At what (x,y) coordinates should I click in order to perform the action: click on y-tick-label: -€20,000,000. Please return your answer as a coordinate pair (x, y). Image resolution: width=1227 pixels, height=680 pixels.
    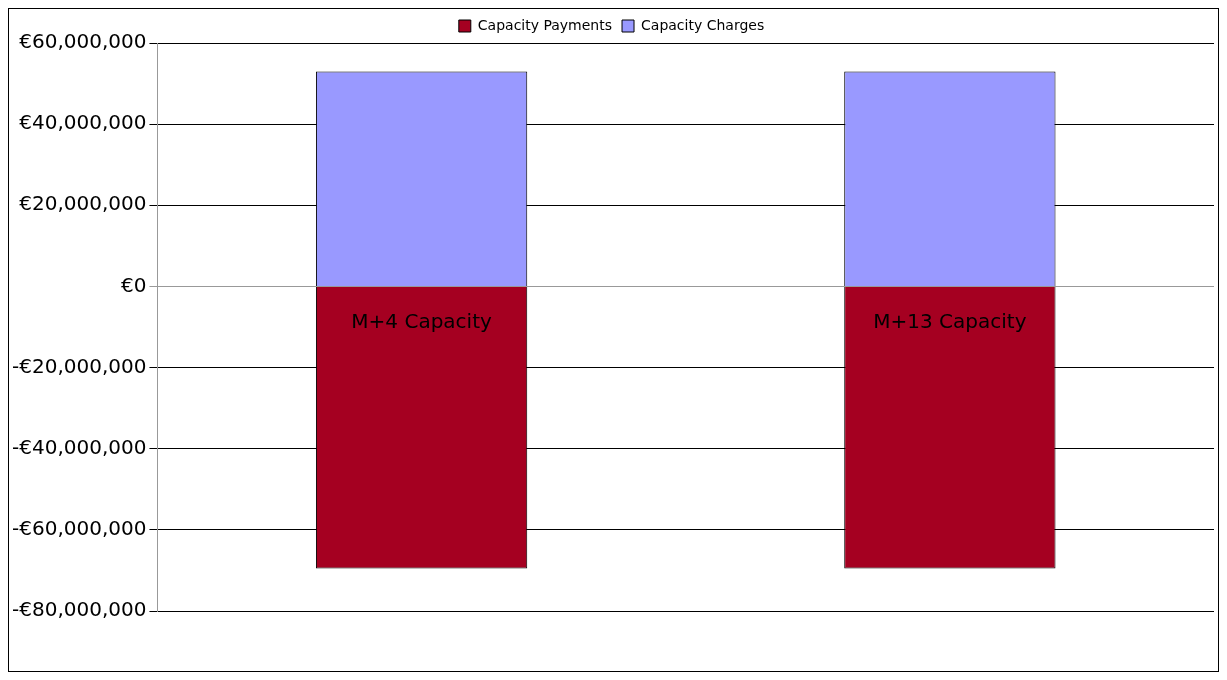
    Looking at the image, I should click on (79, 365).